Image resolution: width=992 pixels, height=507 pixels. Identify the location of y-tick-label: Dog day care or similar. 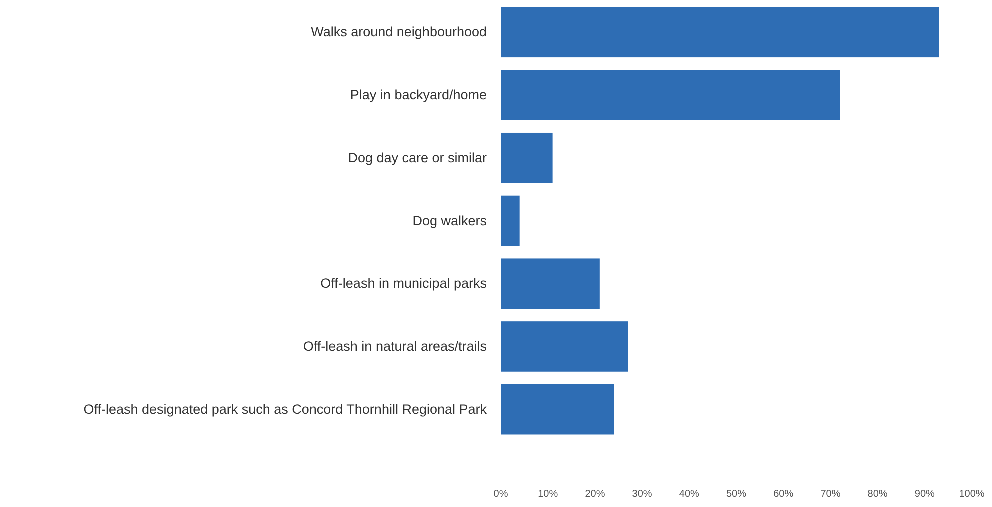
(418, 158).